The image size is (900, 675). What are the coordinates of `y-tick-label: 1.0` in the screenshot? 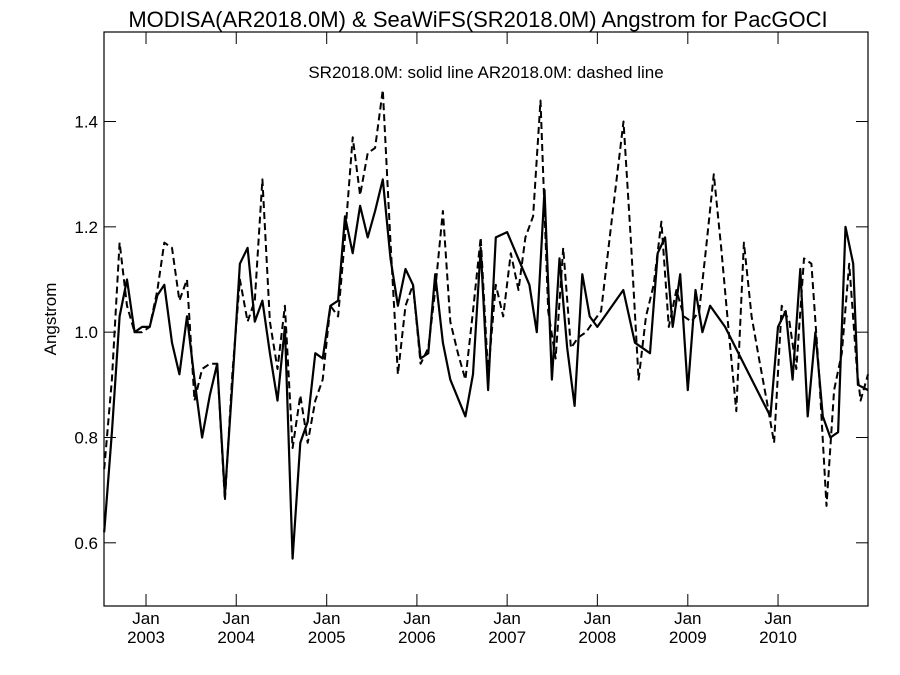 It's located at (86, 332).